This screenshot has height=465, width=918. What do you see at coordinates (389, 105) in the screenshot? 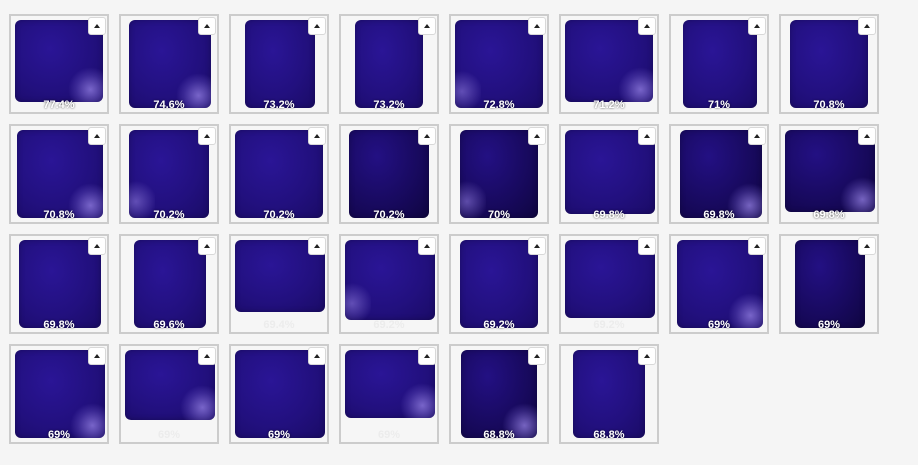
I see `match-percent: 73.2%` at bounding box center [389, 105].